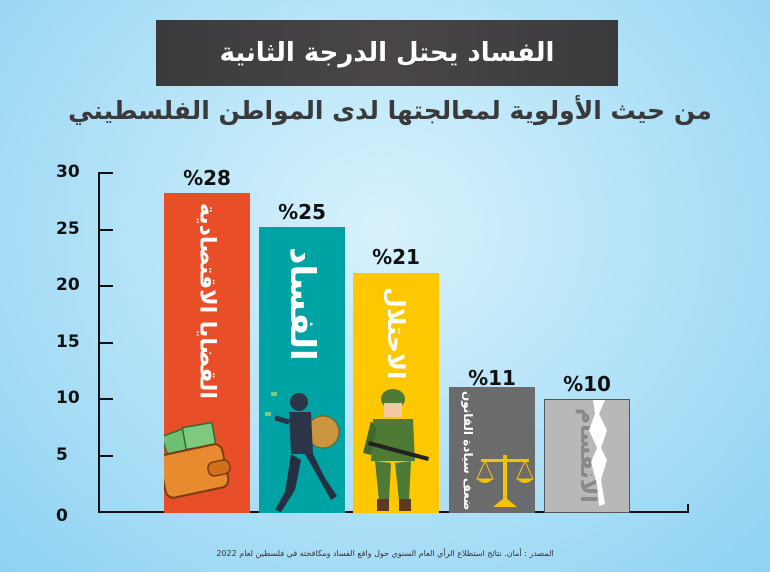 The height and width of the screenshot is (572, 770). What do you see at coordinates (688, 508) in the screenshot?
I see `x-axis-end-cap` at bounding box center [688, 508].